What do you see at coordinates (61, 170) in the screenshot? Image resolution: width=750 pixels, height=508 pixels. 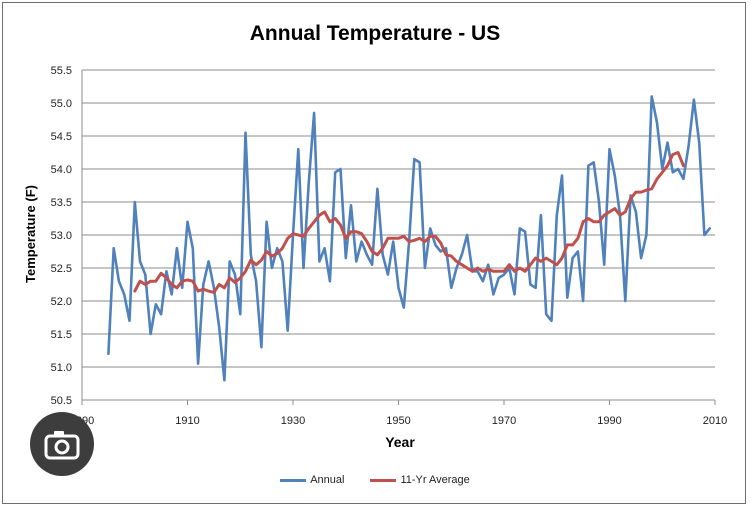 I see `y-tick-label: 54.0` at bounding box center [61, 170].